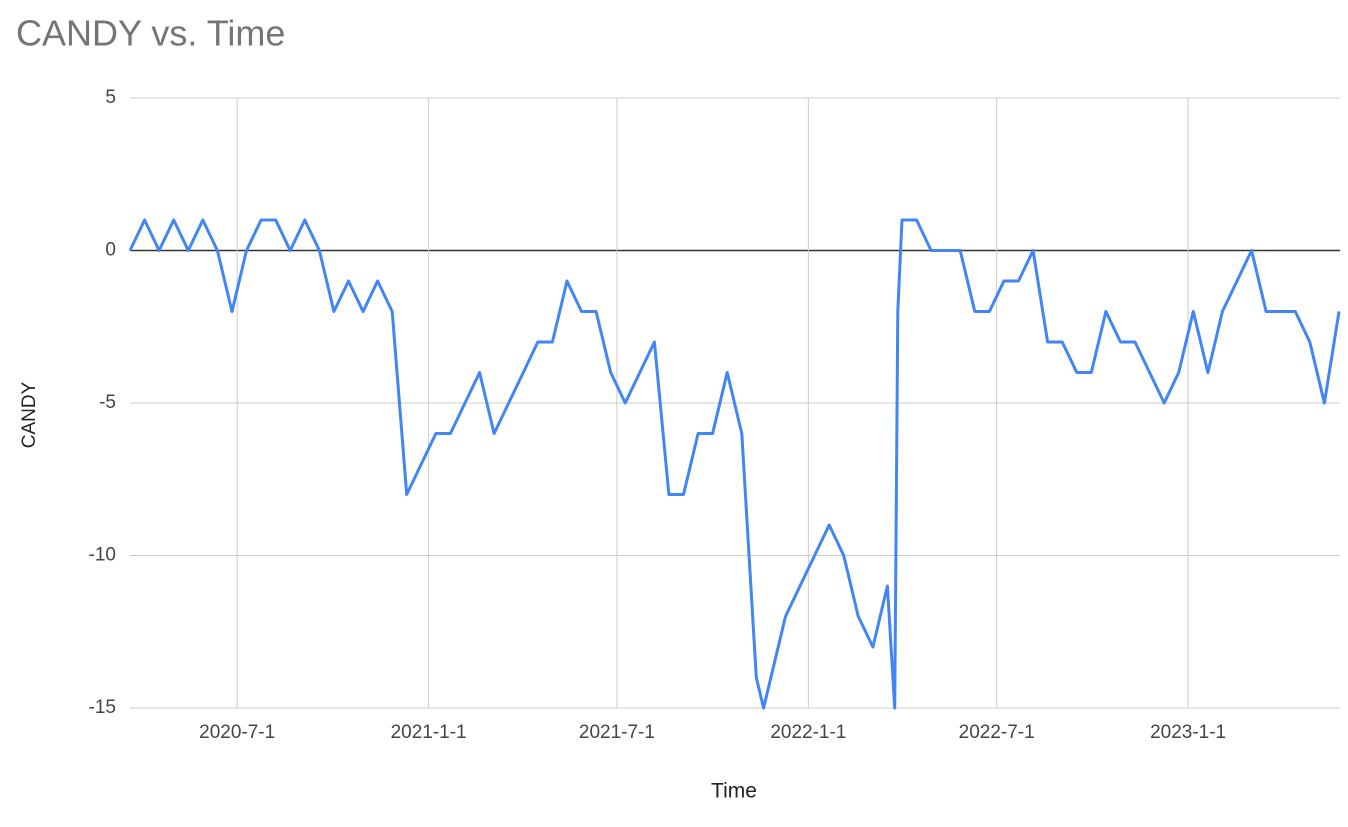 This screenshot has height=827, width=1348. I want to click on y-axis-label: CANDY, so click(29, 414).